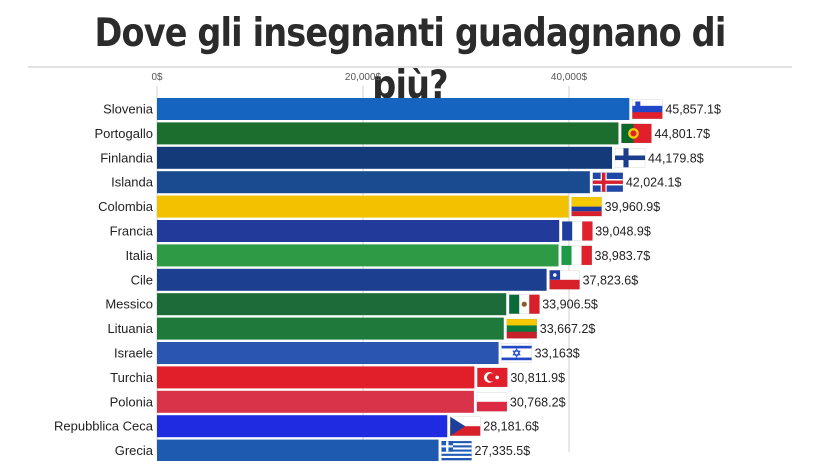 This screenshot has width=820, height=461. Describe the element at coordinates (577, 231) in the screenshot. I see `france-flag-icon` at that location.